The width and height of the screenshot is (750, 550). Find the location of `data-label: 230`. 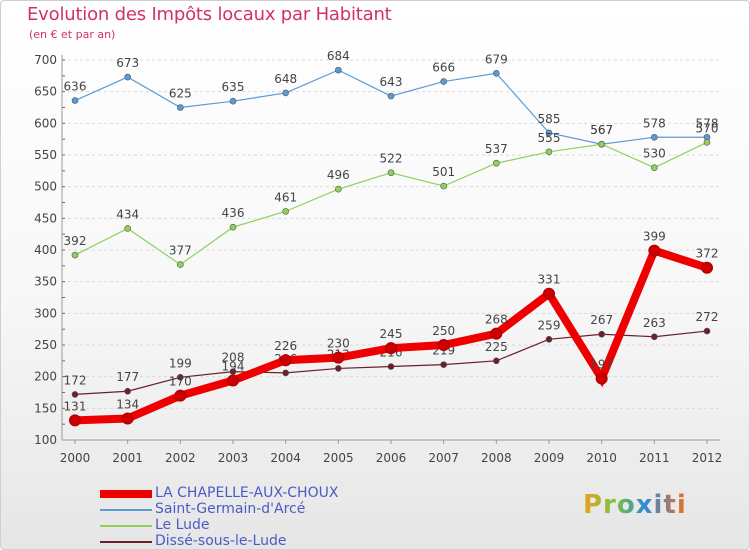

data-label: 230 is located at coordinates (338, 344).